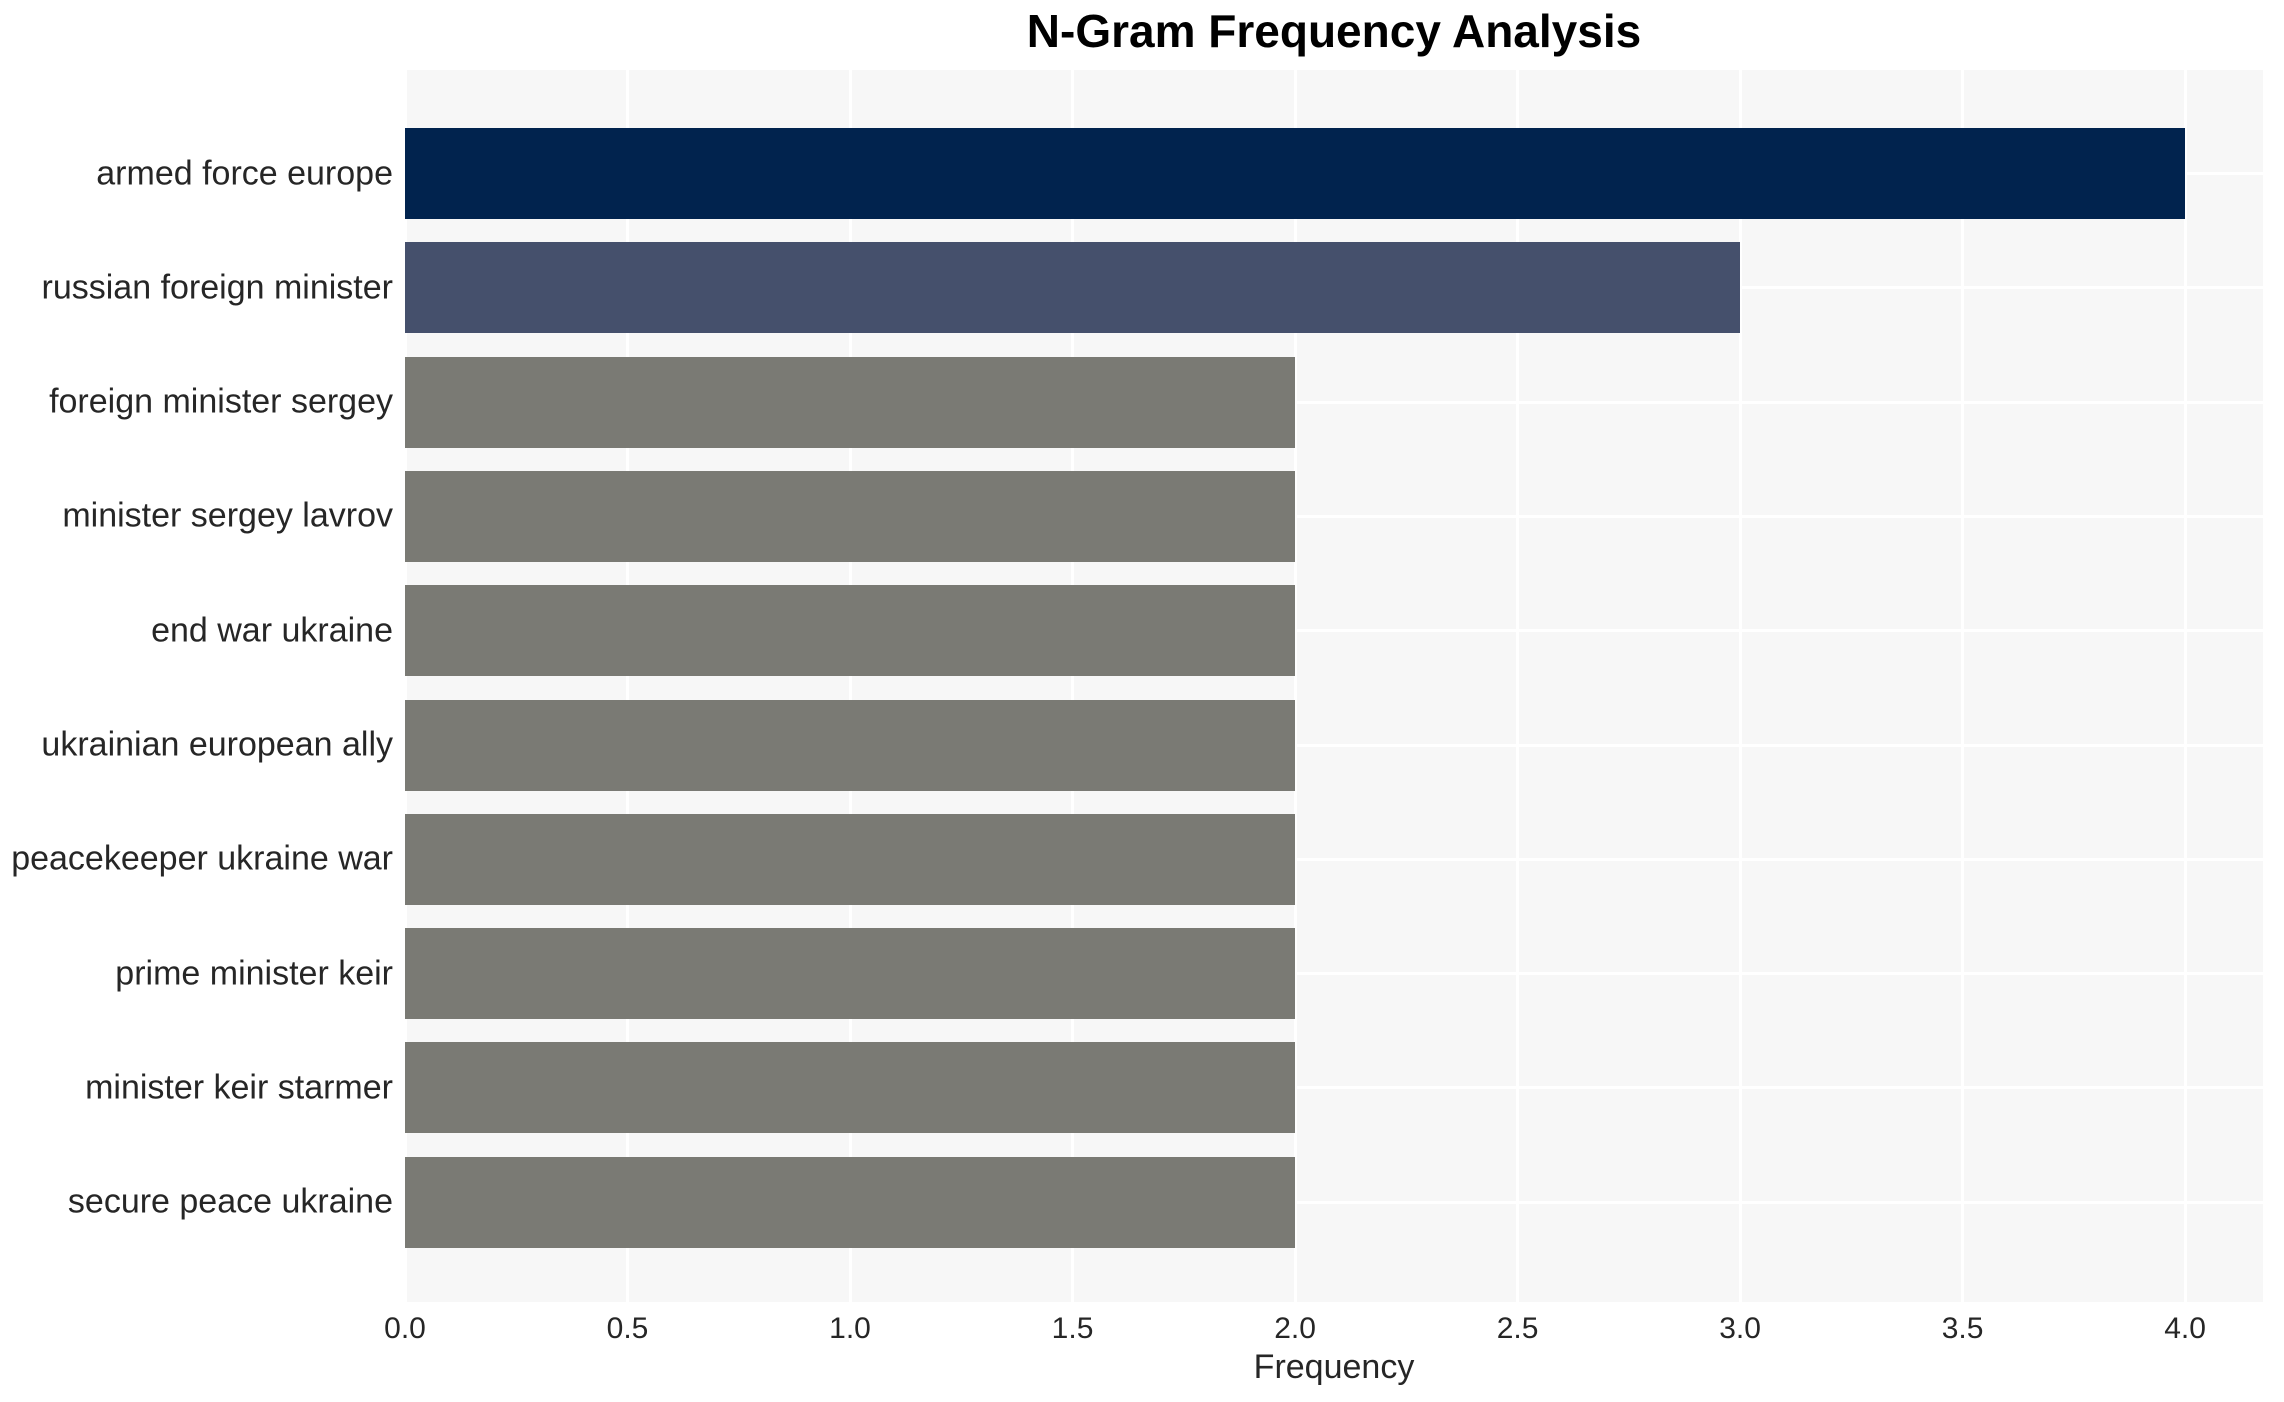 The height and width of the screenshot is (1402, 2284). I want to click on y-tick-label: end war ukraine, so click(272, 630).